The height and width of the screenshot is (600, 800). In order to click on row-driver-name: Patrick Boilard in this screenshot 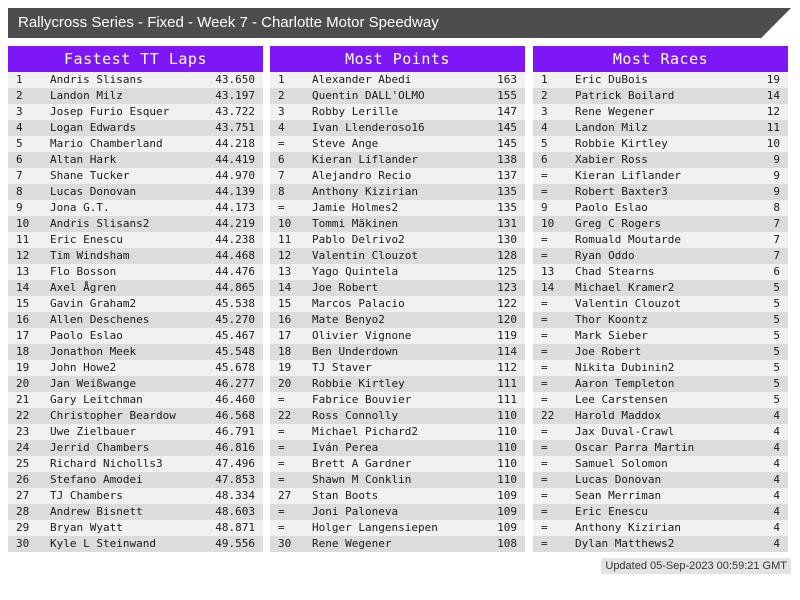, I will do `click(625, 95)`.